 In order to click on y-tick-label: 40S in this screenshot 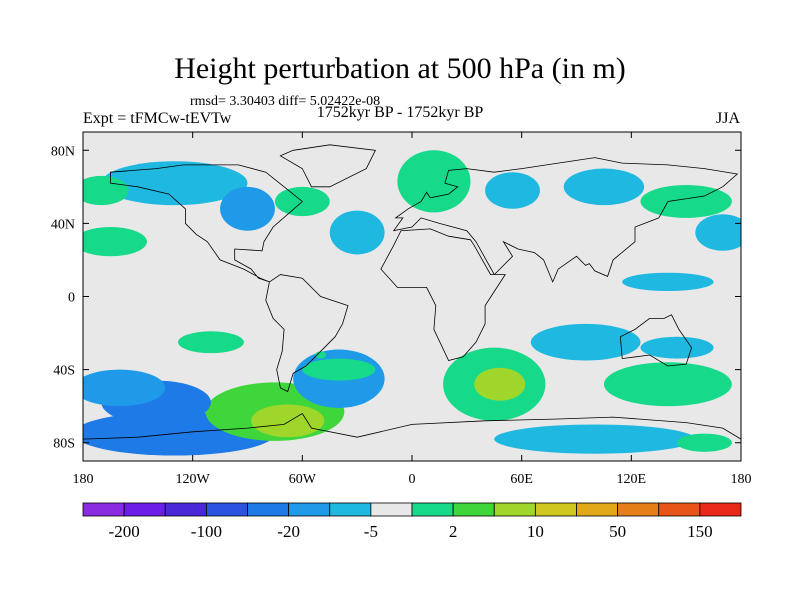, I will do `click(64, 371)`.